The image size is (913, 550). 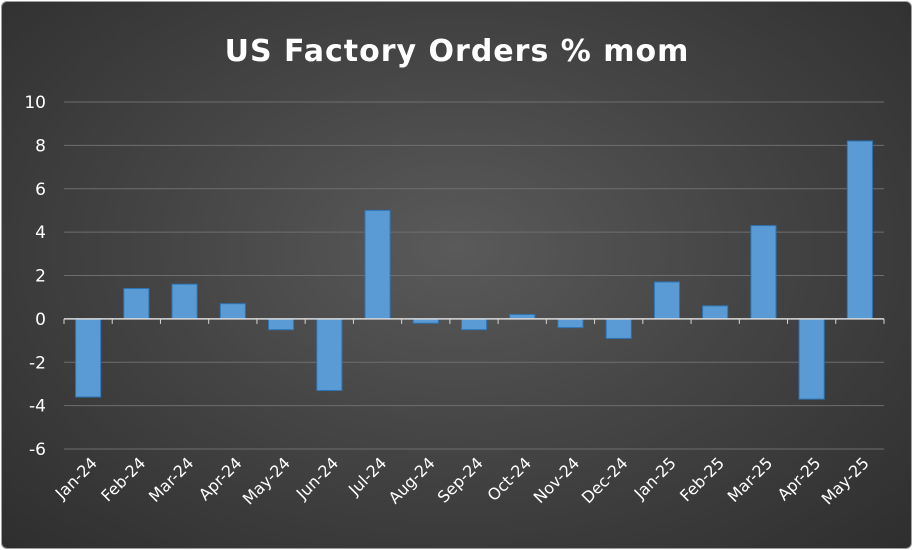 What do you see at coordinates (655, 478) in the screenshot?
I see `x-tick-label: Jan-25` at bounding box center [655, 478].